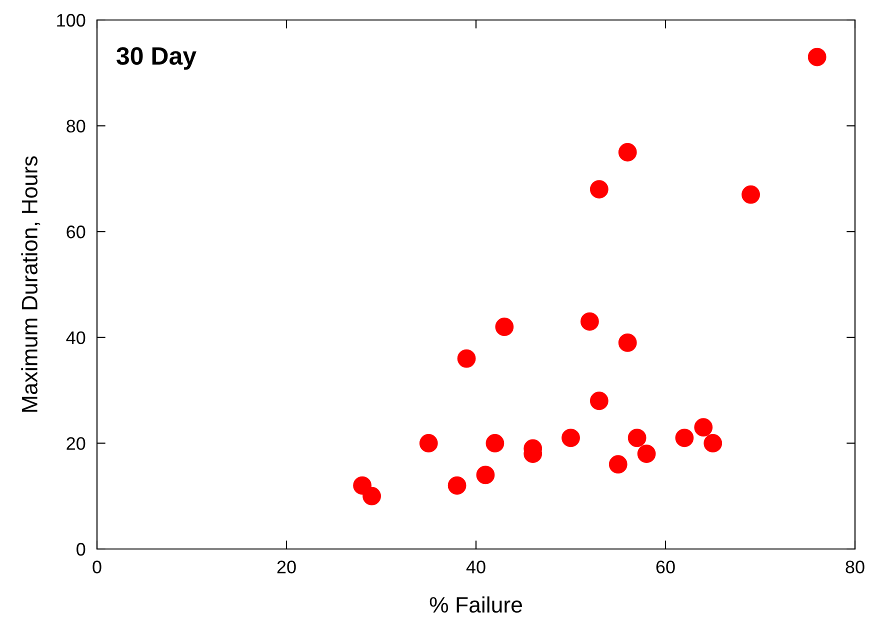 This screenshot has height=629, width=874. Describe the element at coordinates (286, 567) in the screenshot. I see `x-tick-label: 20` at that location.